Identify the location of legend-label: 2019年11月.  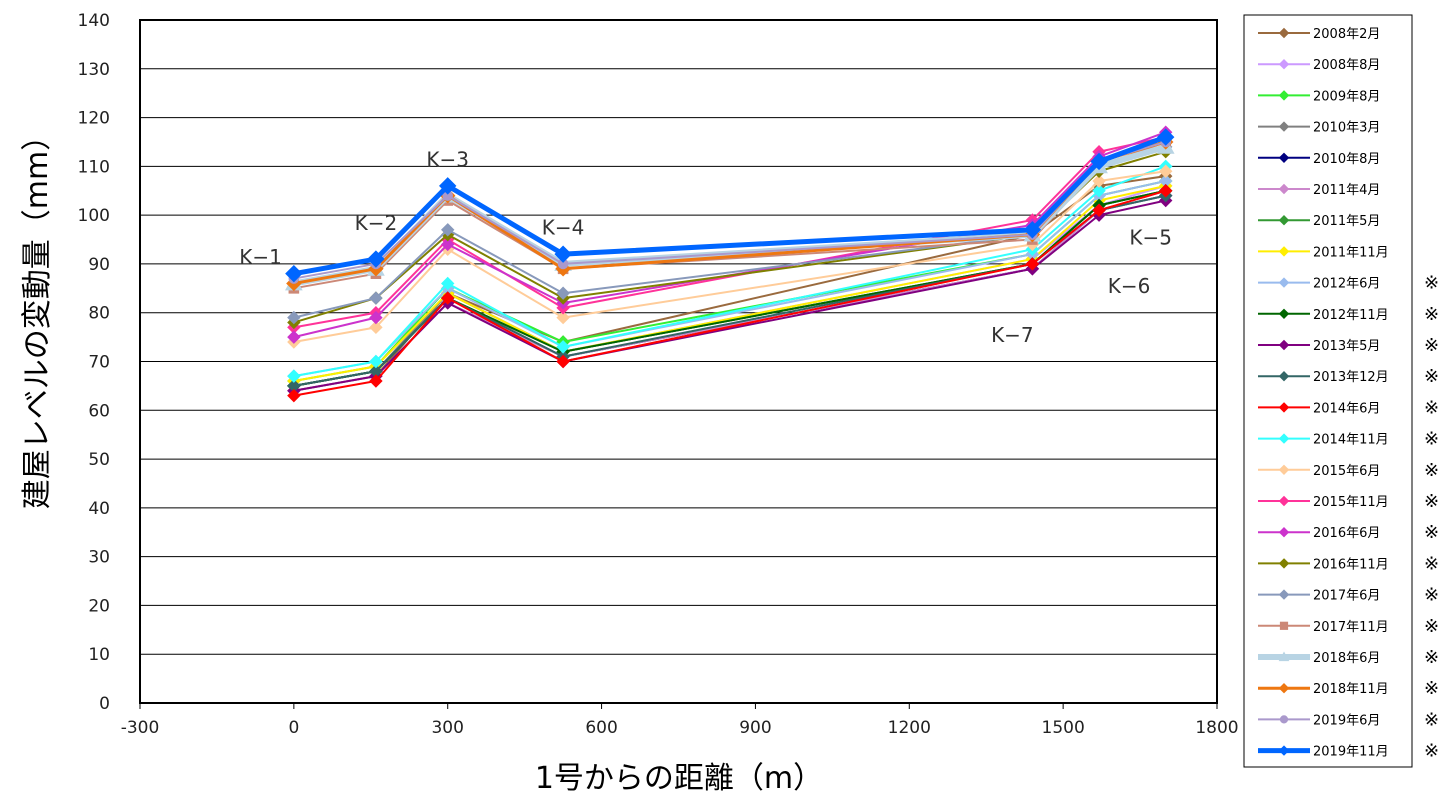
(1351, 752).